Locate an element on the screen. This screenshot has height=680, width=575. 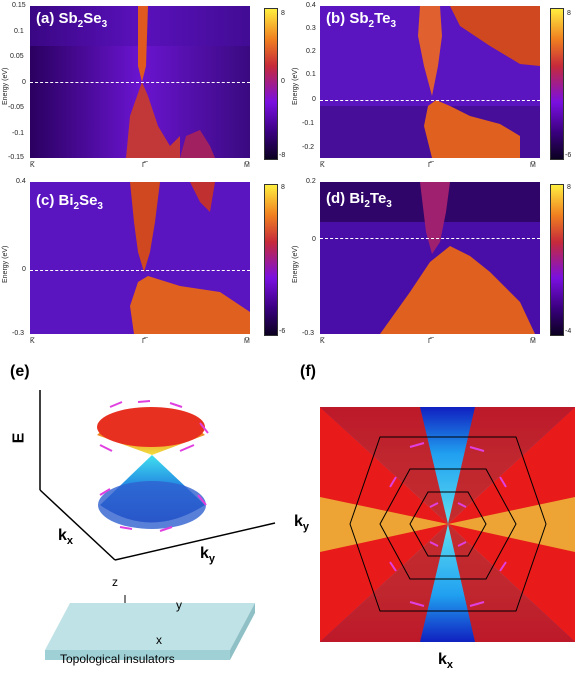
xtick-b-0: K̅ is located at coordinates (322, 165).